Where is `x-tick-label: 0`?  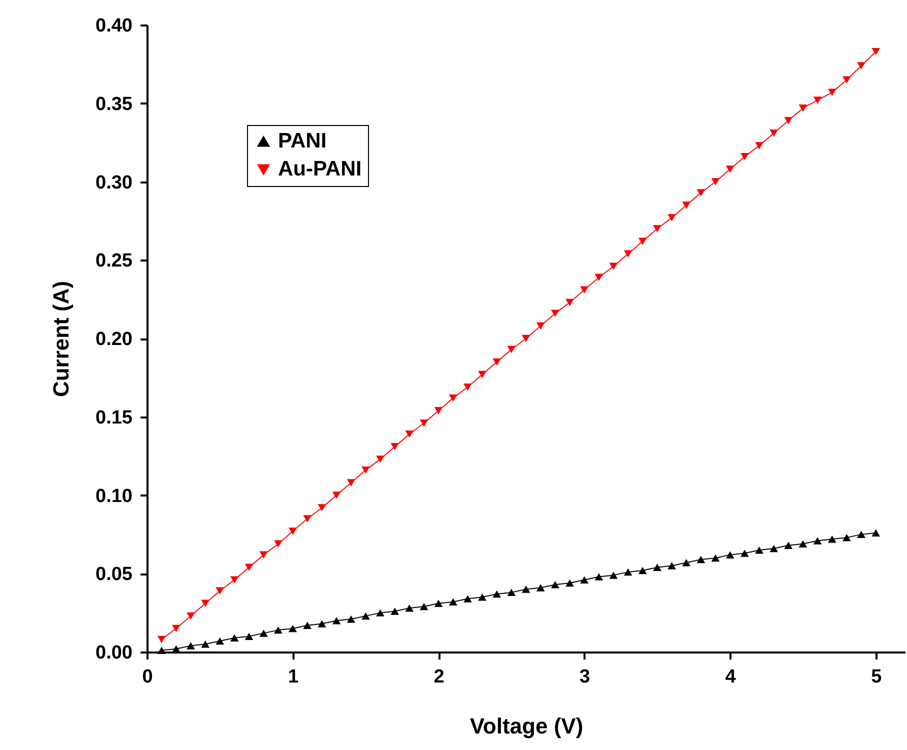
x-tick-label: 0 is located at coordinates (147, 677).